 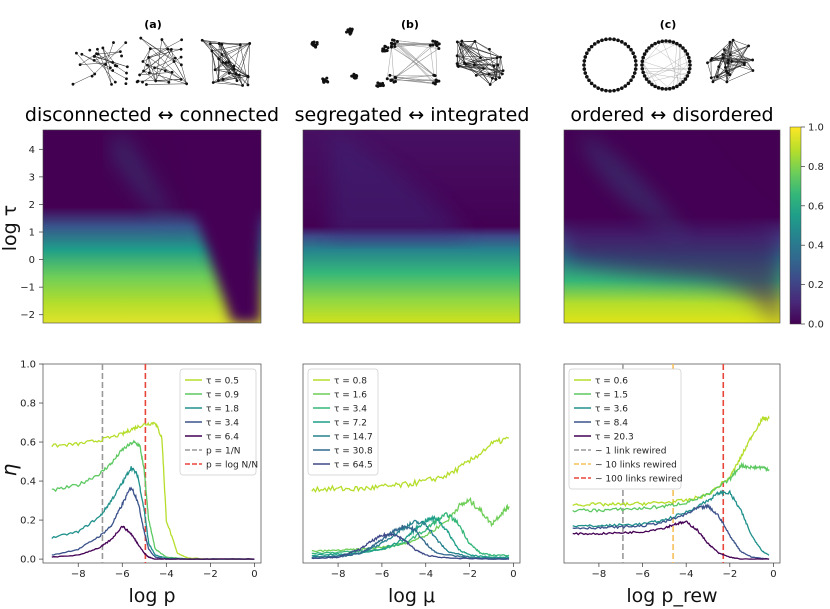 What do you see at coordinates (28, 365) in the screenshot?
I see `ytick-label: 1.0` at bounding box center [28, 365].